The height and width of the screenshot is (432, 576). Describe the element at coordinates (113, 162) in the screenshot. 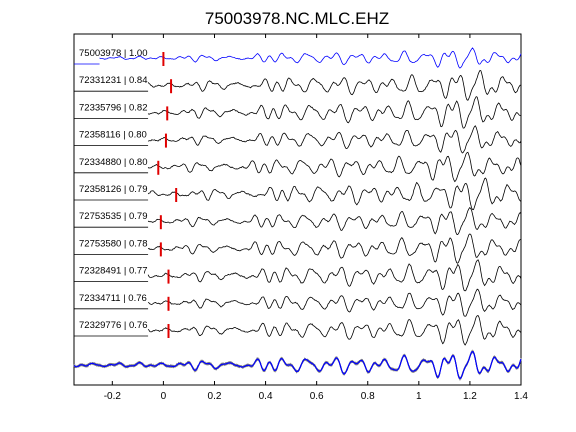

I see `trace-label-5: 72334880 | 0.80` at that location.